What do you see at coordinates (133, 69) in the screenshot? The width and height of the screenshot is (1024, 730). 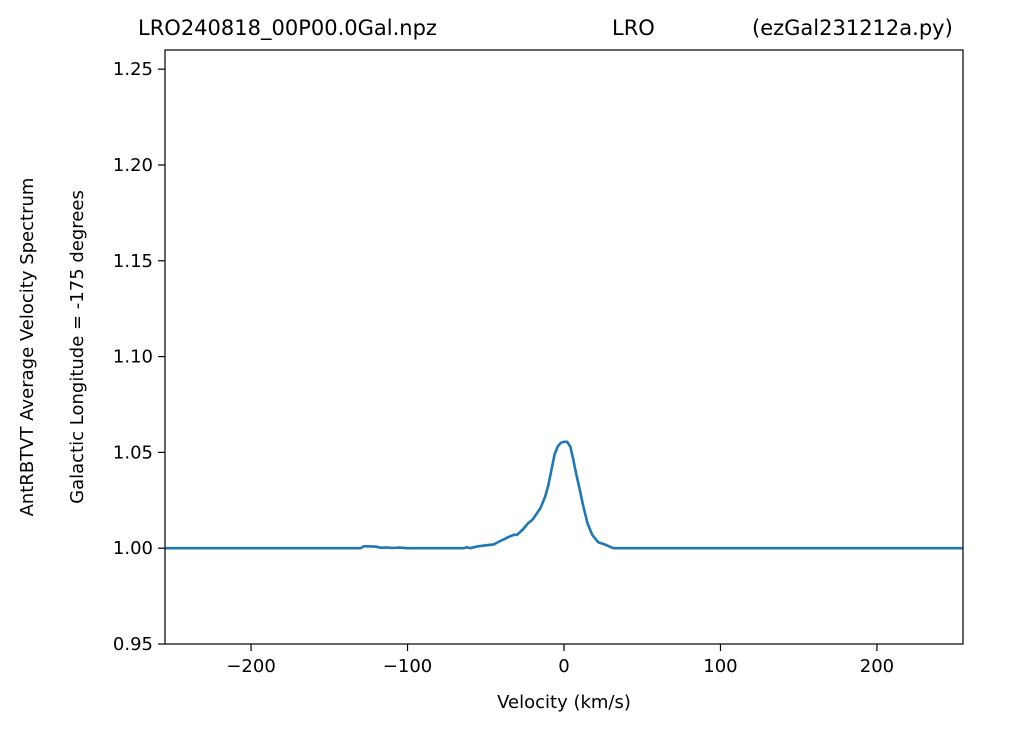 I see `y-tick-label: 1.25` at bounding box center [133, 69].